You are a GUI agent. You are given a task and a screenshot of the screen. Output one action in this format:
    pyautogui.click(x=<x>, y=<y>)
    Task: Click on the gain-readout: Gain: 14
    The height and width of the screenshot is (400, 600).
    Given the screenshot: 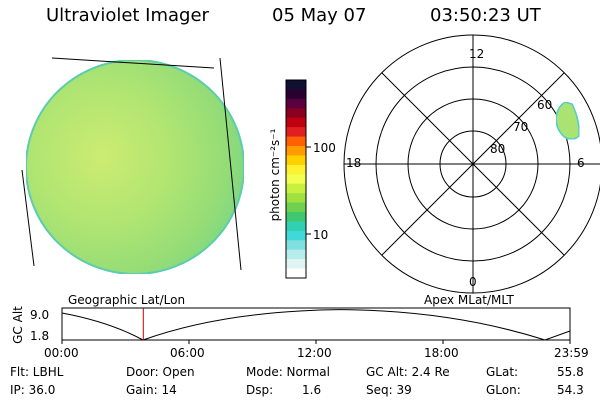 What is the action you would take?
    pyautogui.click(x=151, y=390)
    